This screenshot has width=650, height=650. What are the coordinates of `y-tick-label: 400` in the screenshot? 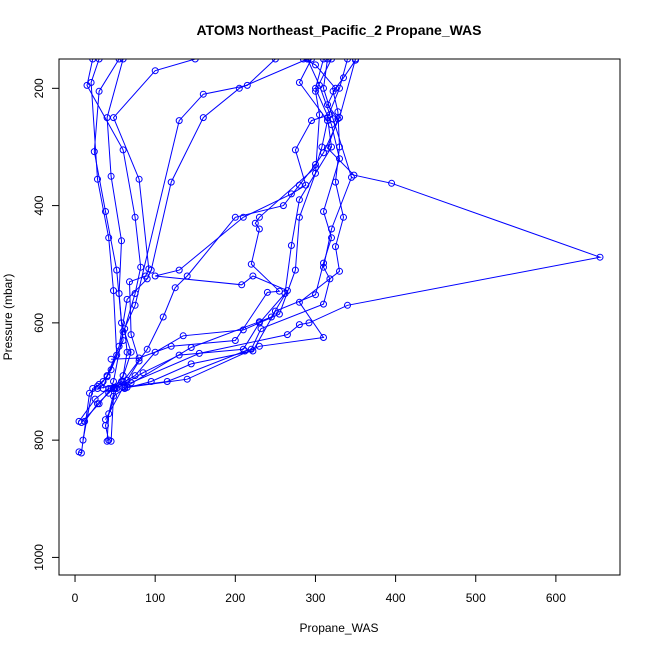 It's located at (39, 205).